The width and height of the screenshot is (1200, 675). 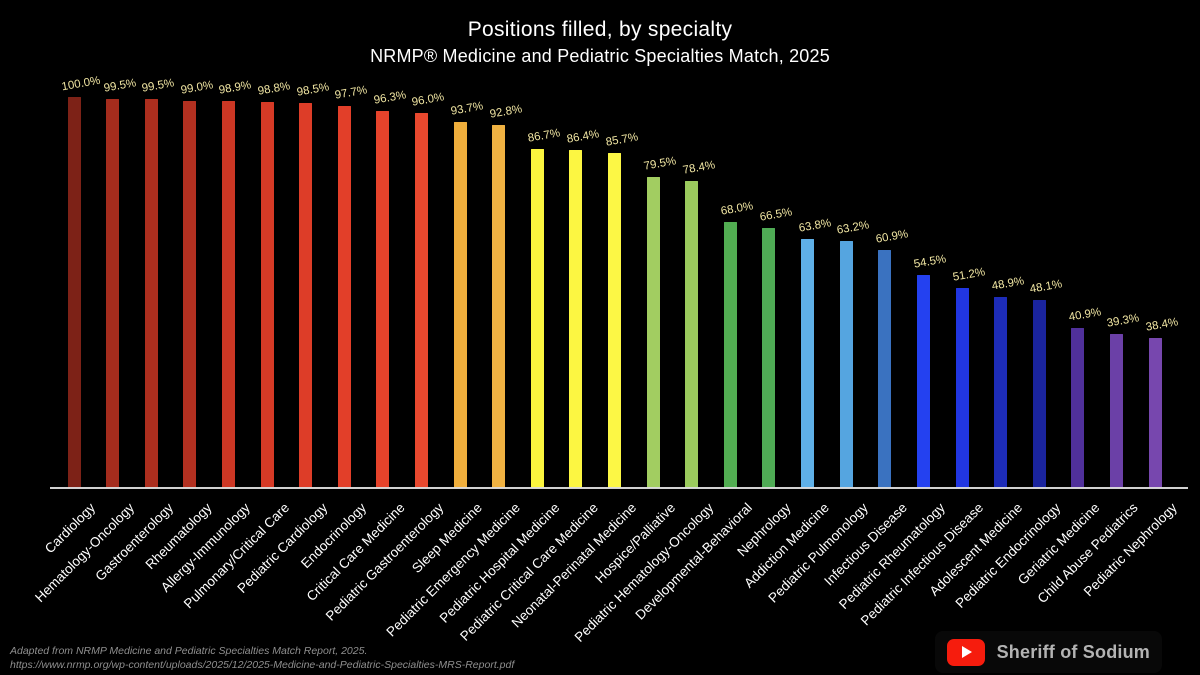 What do you see at coordinates (1073, 651) in the screenshot?
I see `channel-name: Sheriff of Sodium` at bounding box center [1073, 651].